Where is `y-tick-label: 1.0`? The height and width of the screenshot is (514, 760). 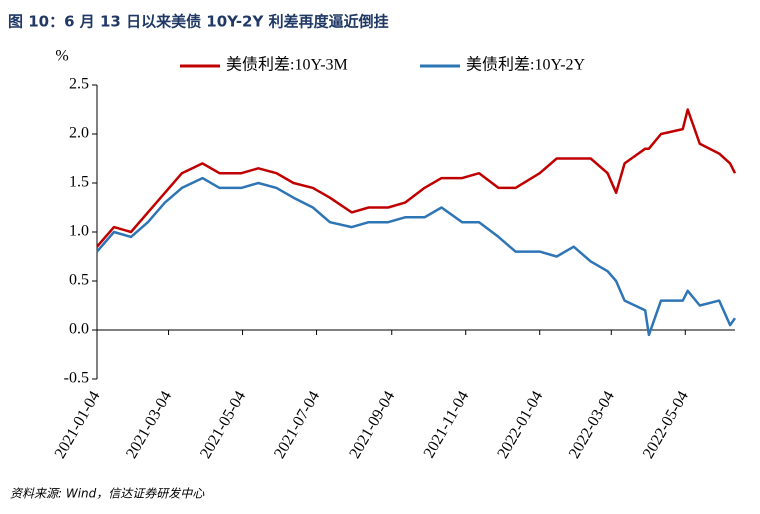
y-tick-label: 1.0 is located at coordinates (79, 231).